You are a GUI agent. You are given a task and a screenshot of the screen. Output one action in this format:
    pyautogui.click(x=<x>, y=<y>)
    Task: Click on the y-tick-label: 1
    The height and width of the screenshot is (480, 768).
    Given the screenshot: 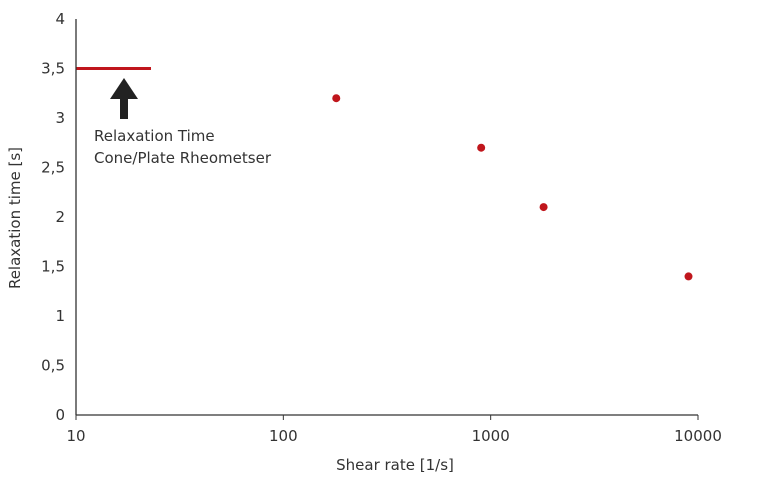 What is the action you would take?
    pyautogui.click(x=60, y=316)
    